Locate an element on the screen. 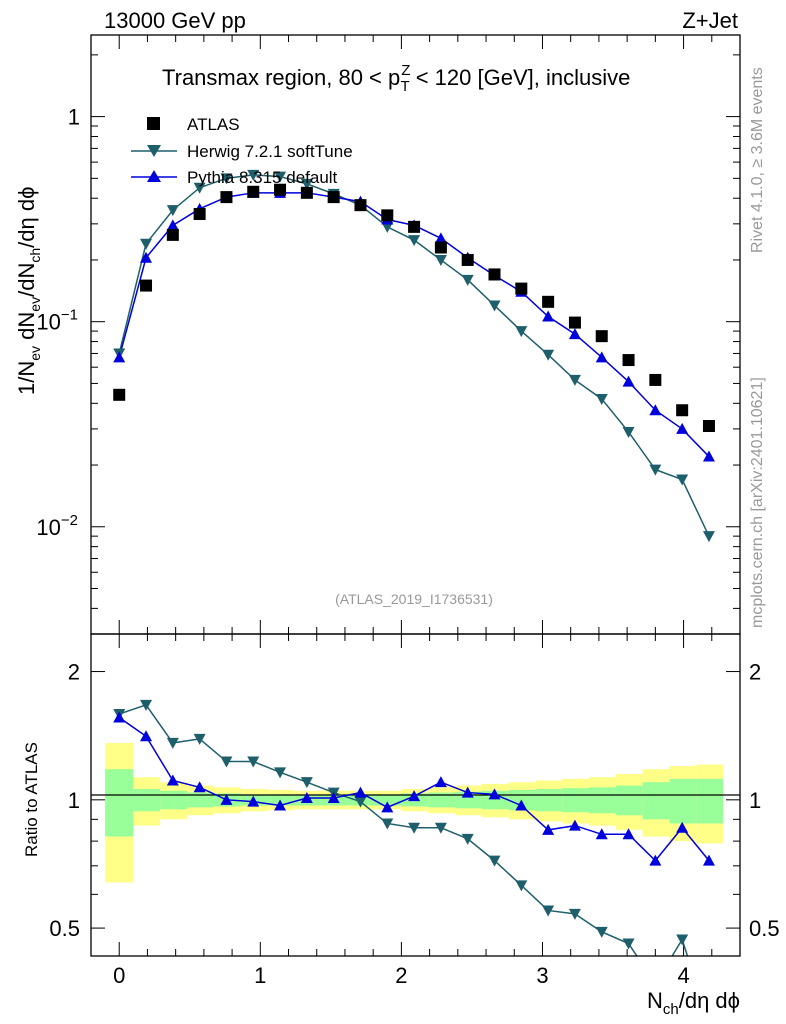 The width and height of the screenshot is (786, 1024). x-tick-label: 4 is located at coordinates (683, 975).